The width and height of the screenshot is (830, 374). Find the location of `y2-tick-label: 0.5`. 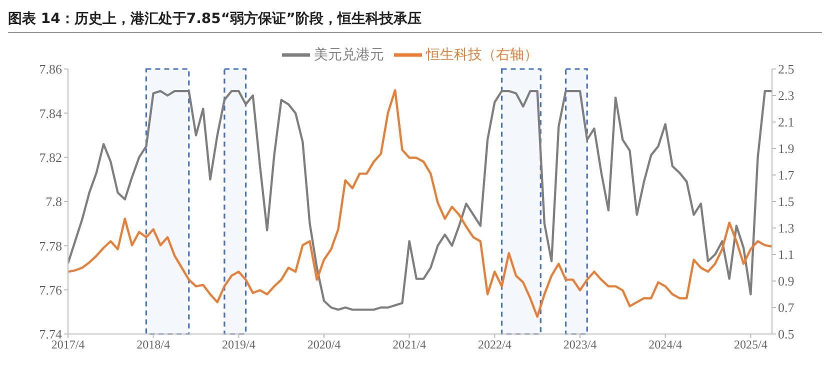

y2-tick-label: 0.5 is located at coordinates (786, 334).